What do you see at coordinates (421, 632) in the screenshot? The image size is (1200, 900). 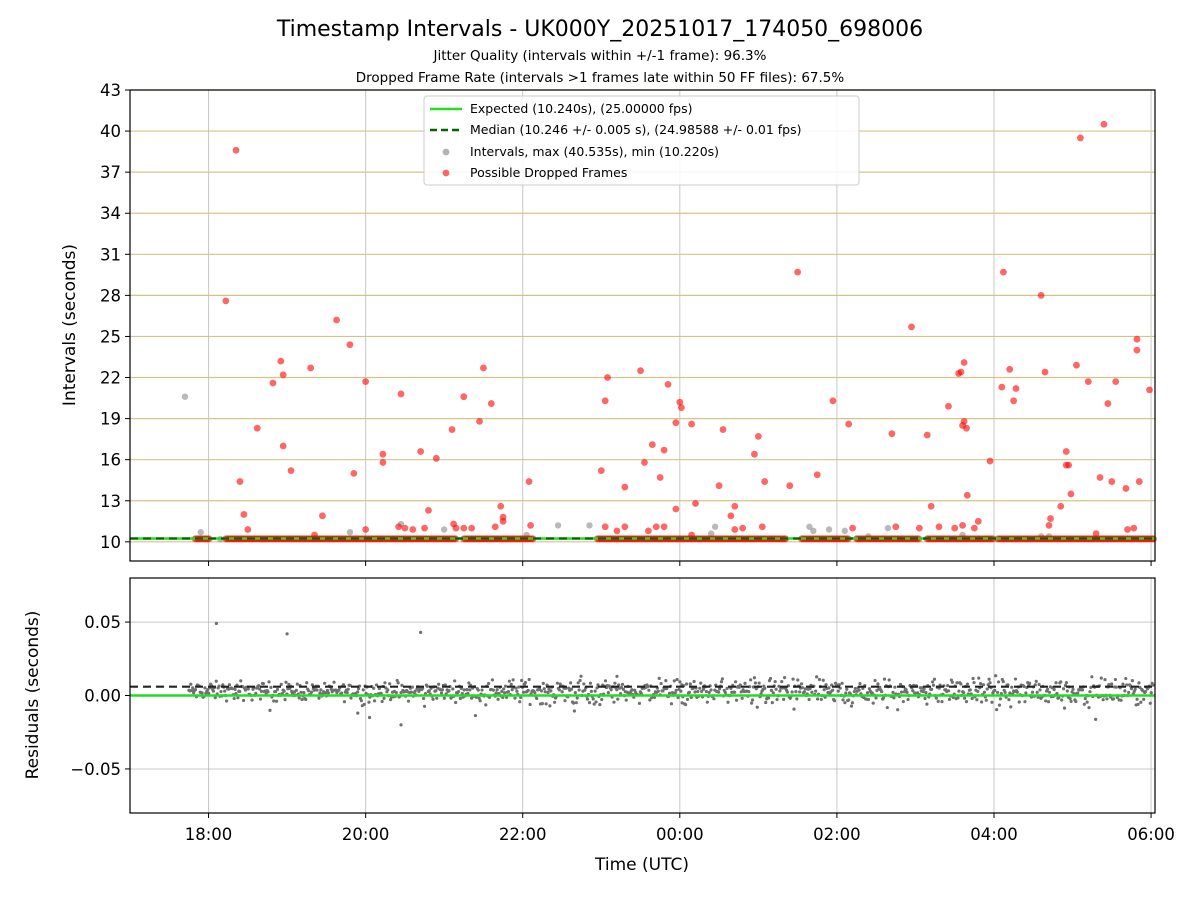 I see `residual-outlier` at bounding box center [421, 632].